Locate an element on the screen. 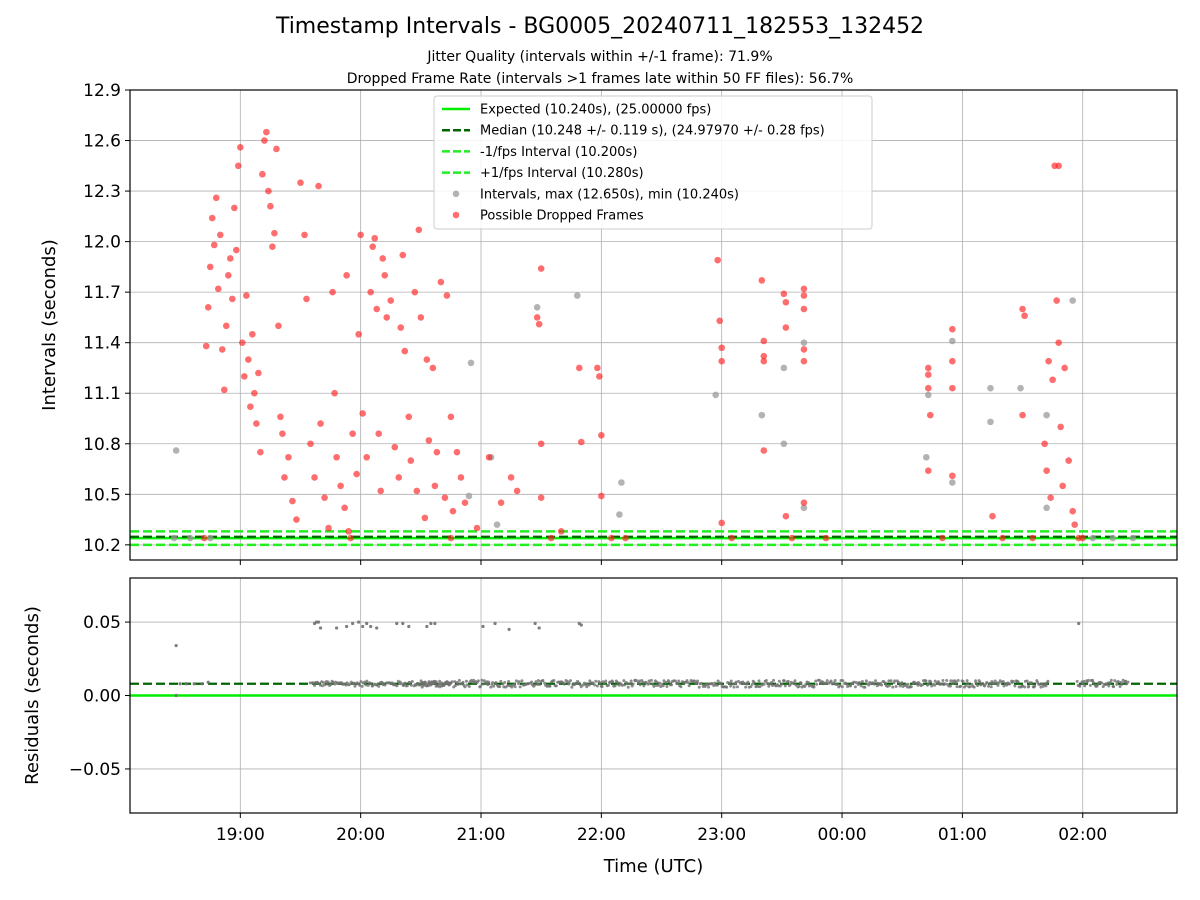  top-y-tick-label: 10.5 is located at coordinates (102, 495).